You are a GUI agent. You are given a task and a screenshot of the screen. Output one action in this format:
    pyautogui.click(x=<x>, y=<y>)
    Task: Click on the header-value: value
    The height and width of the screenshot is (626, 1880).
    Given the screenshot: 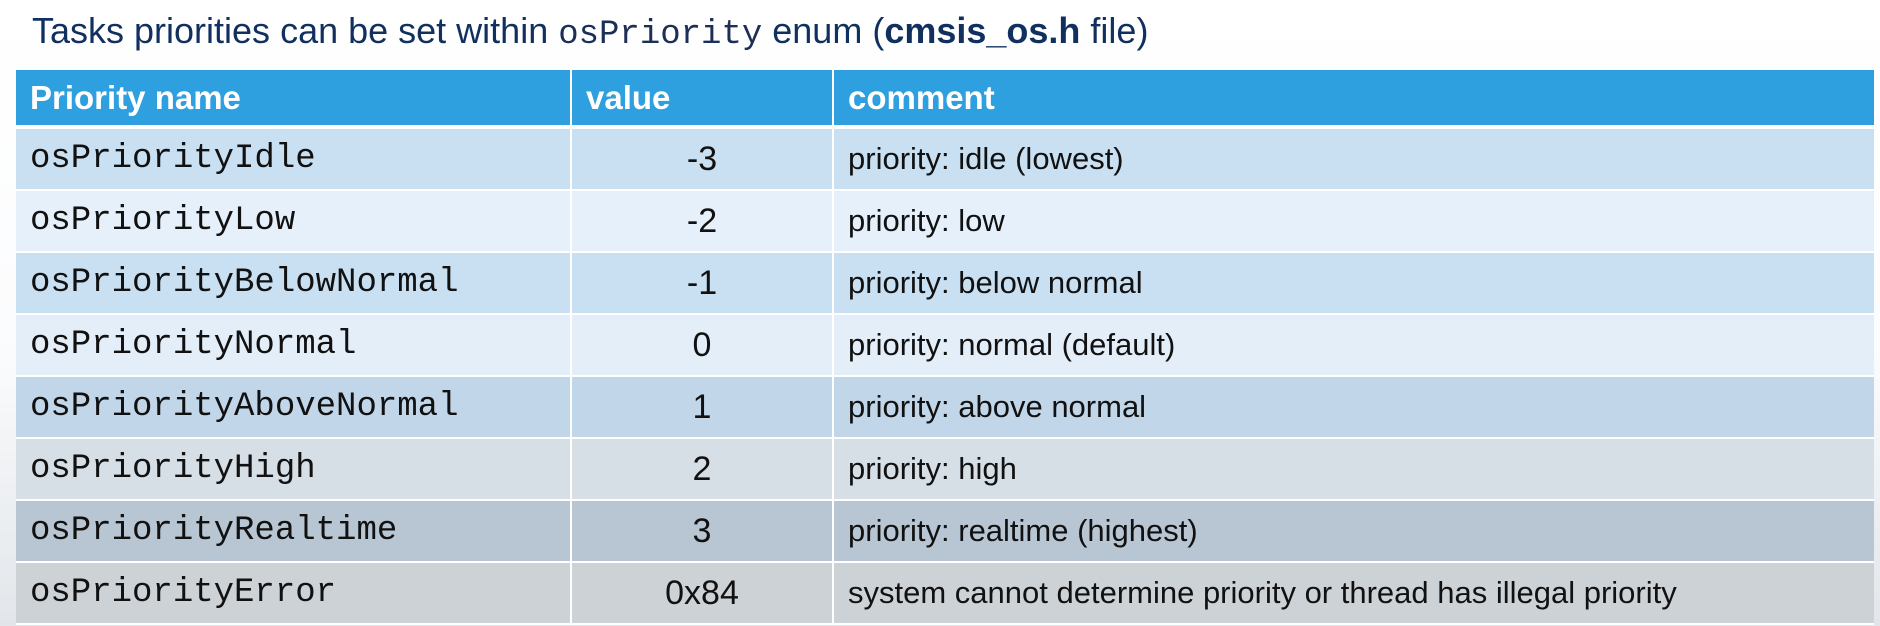 What is the action you would take?
    pyautogui.click(x=702, y=99)
    